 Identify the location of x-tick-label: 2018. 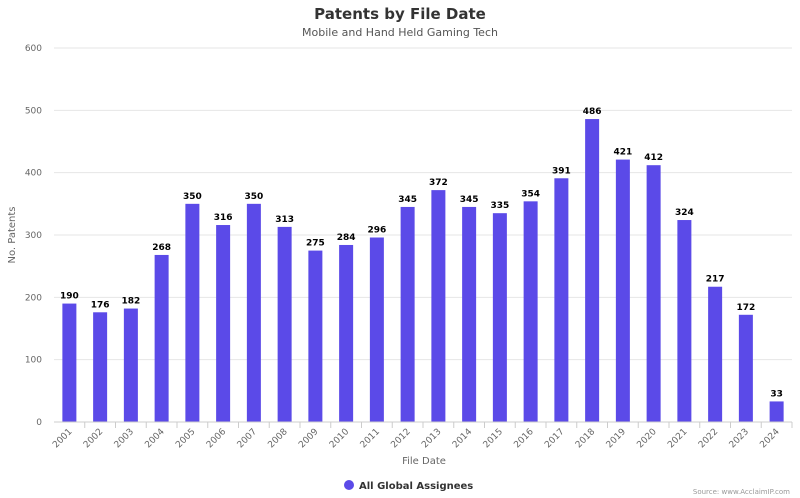
(585, 438).